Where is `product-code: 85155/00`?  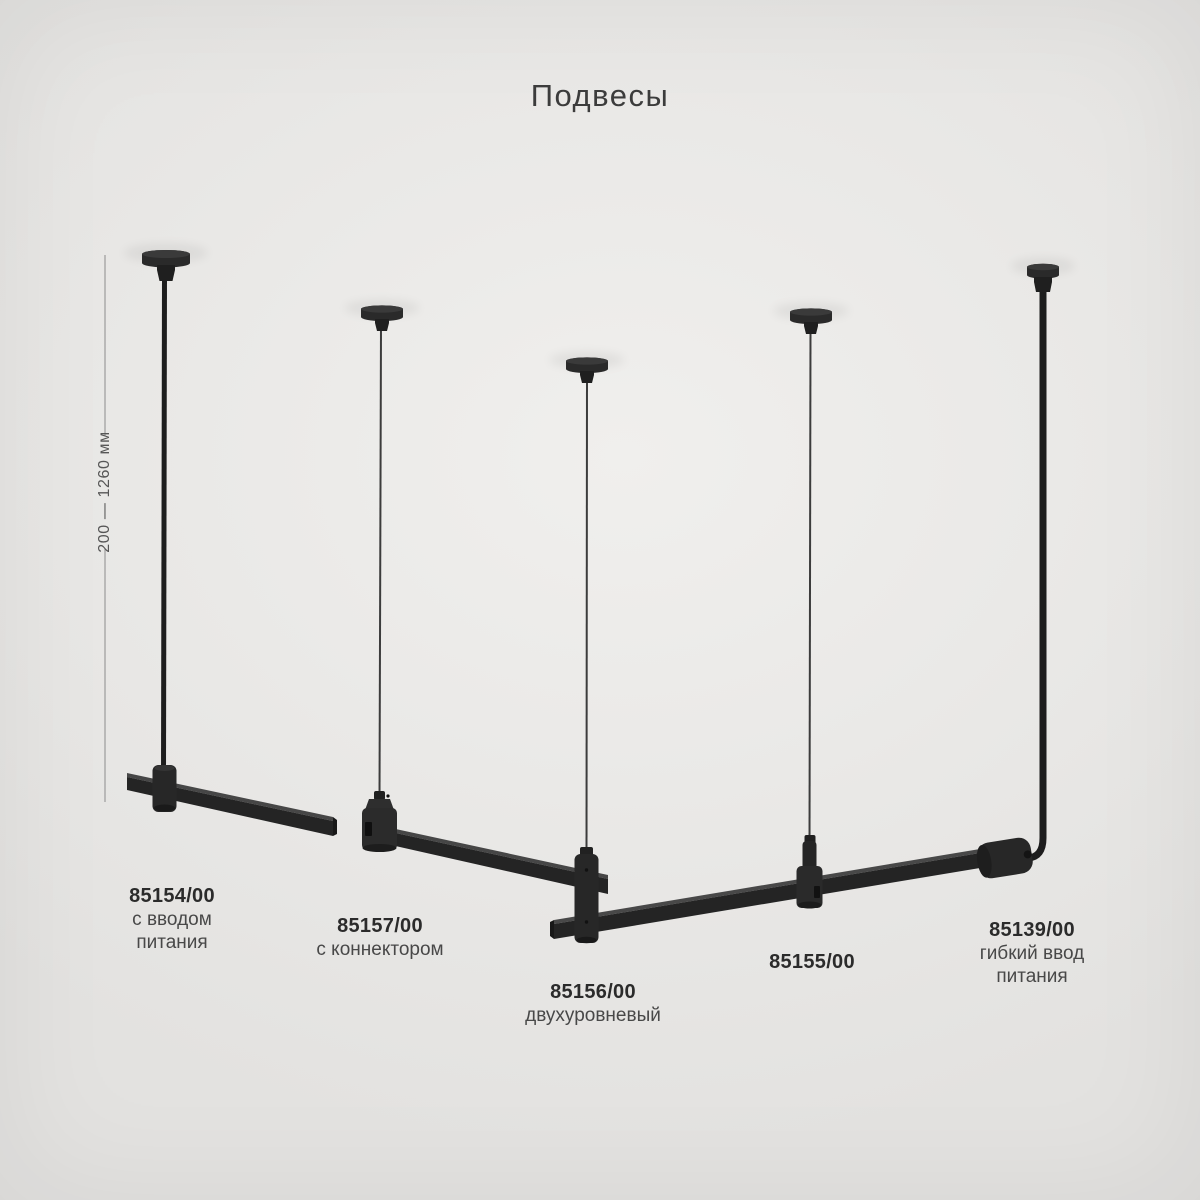
product-code: 85155/00 is located at coordinates (812, 962).